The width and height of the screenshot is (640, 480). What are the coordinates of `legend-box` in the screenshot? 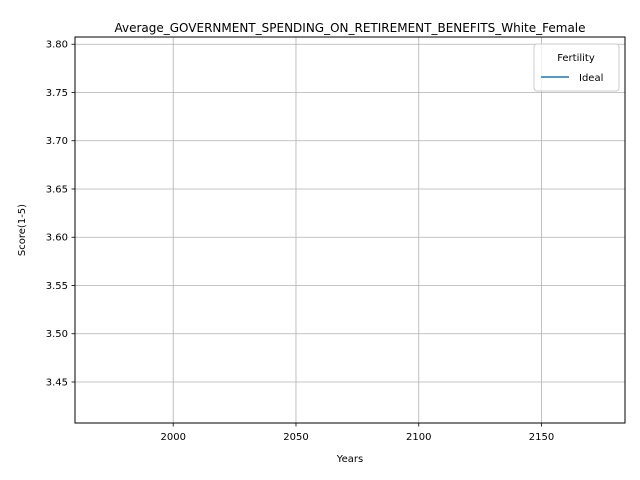 It's located at (576, 67).